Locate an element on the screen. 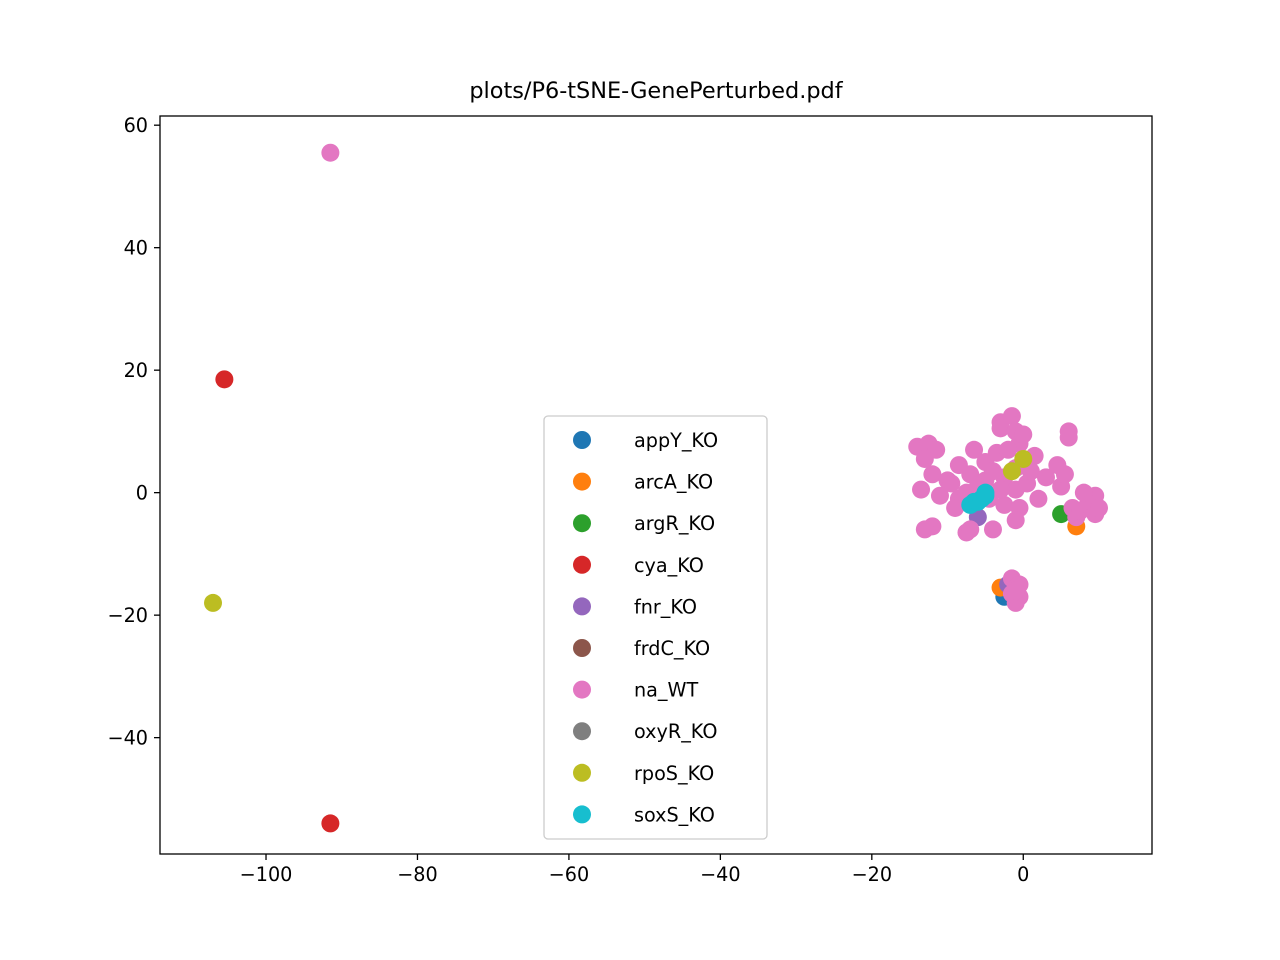 This screenshot has height=960, width=1280. legend-marker-rpoS_KO is located at coordinates (582, 772).